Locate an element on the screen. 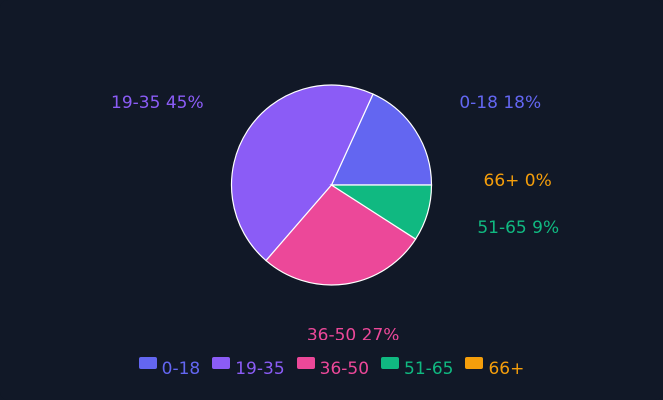 This screenshot has height=400, width=663. legend-item-0-18: 0-18 is located at coordinates (169, 366).